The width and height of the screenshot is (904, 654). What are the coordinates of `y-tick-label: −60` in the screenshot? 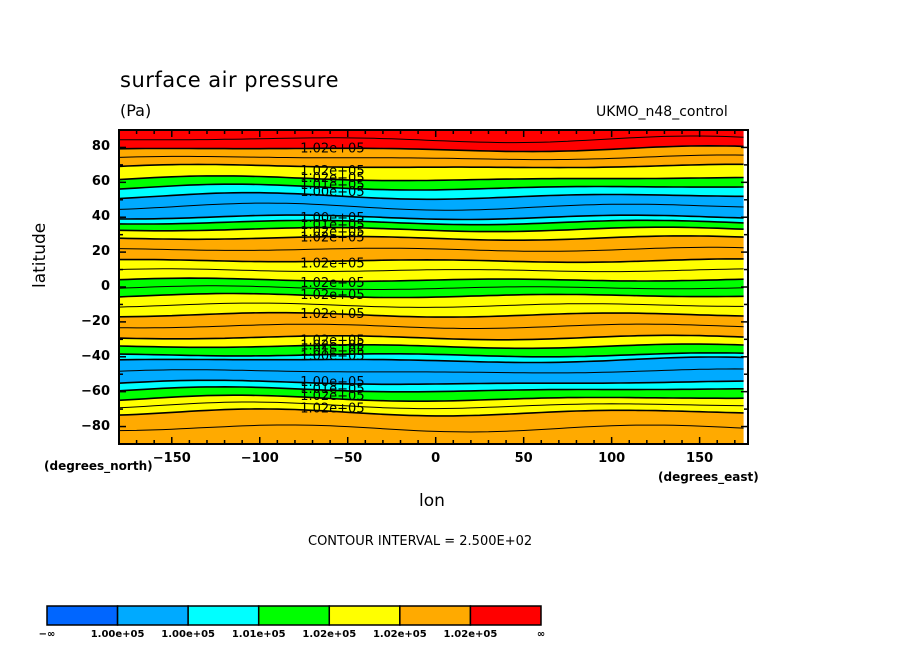 It's located at (95, 391).